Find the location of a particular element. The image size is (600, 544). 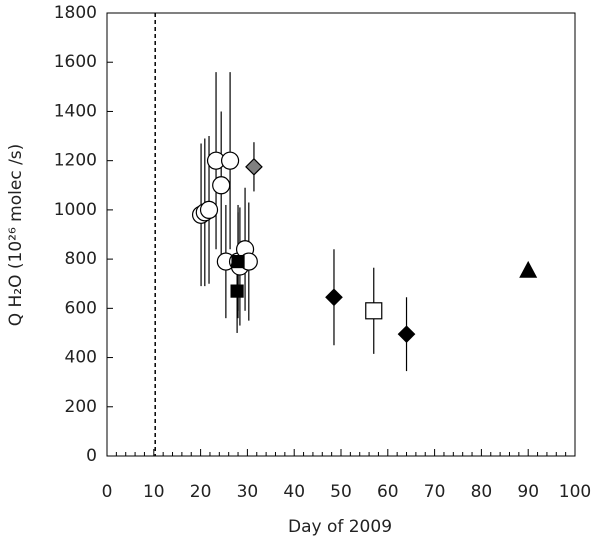

x-tick-label: 90 is located at coordinates (528, 492).